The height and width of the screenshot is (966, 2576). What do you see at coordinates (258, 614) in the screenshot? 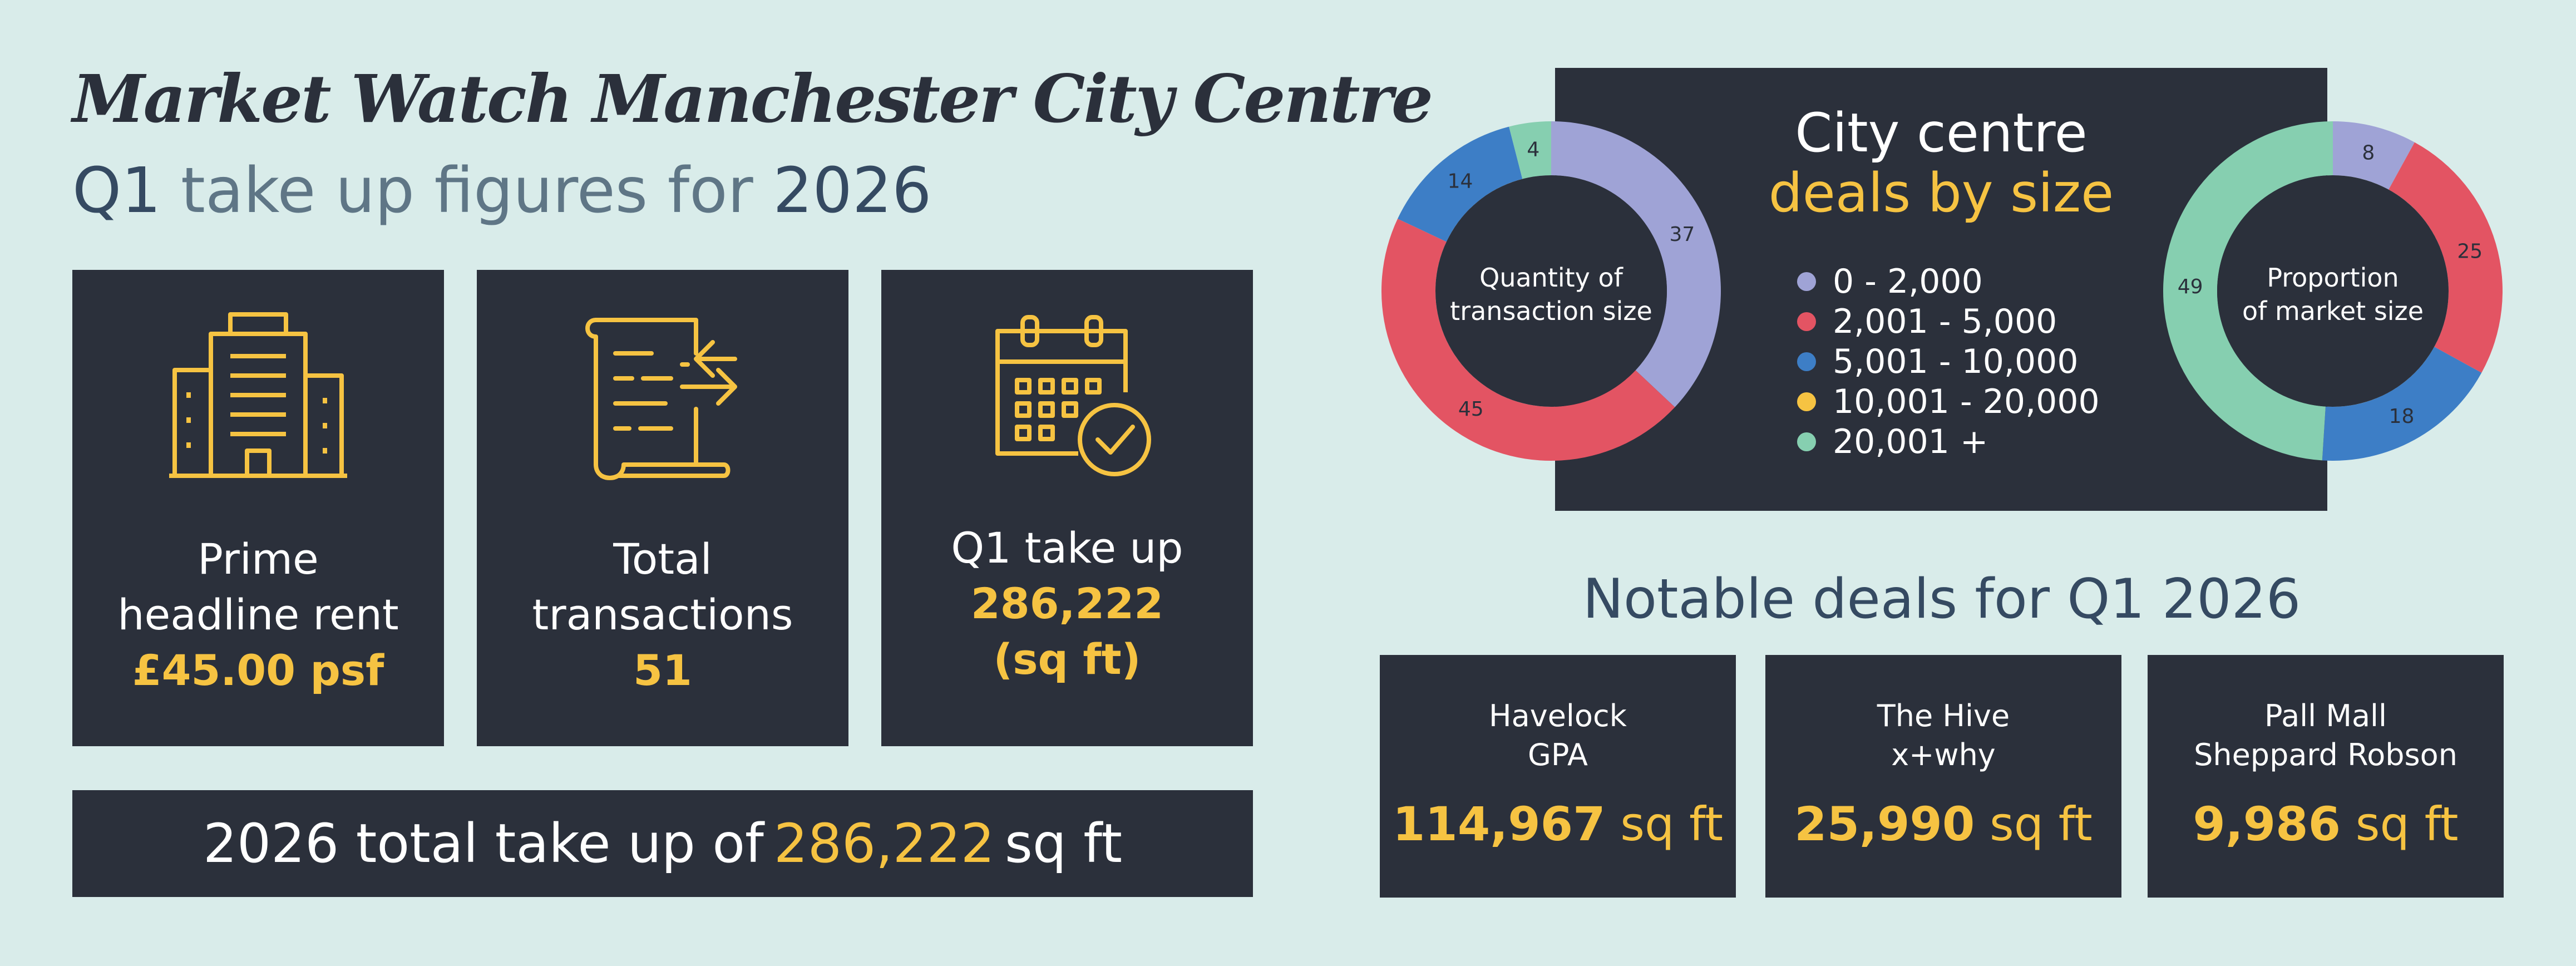
I see `stat-label-line2: headline rent` at bounding box center [258, 614].